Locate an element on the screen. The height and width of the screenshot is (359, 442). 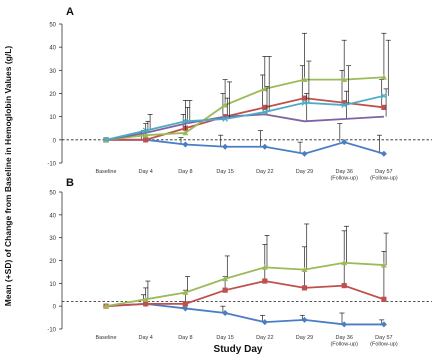
x-axis-title: Study Day is located at coordinates (238, 349).